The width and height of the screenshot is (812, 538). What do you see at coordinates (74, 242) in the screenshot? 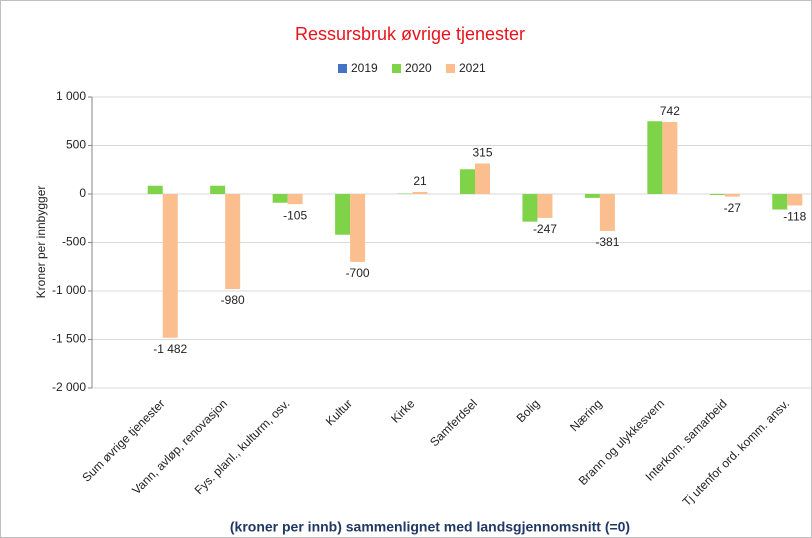
I see `y-tick-label: -500` at bounding box center [74, 242].